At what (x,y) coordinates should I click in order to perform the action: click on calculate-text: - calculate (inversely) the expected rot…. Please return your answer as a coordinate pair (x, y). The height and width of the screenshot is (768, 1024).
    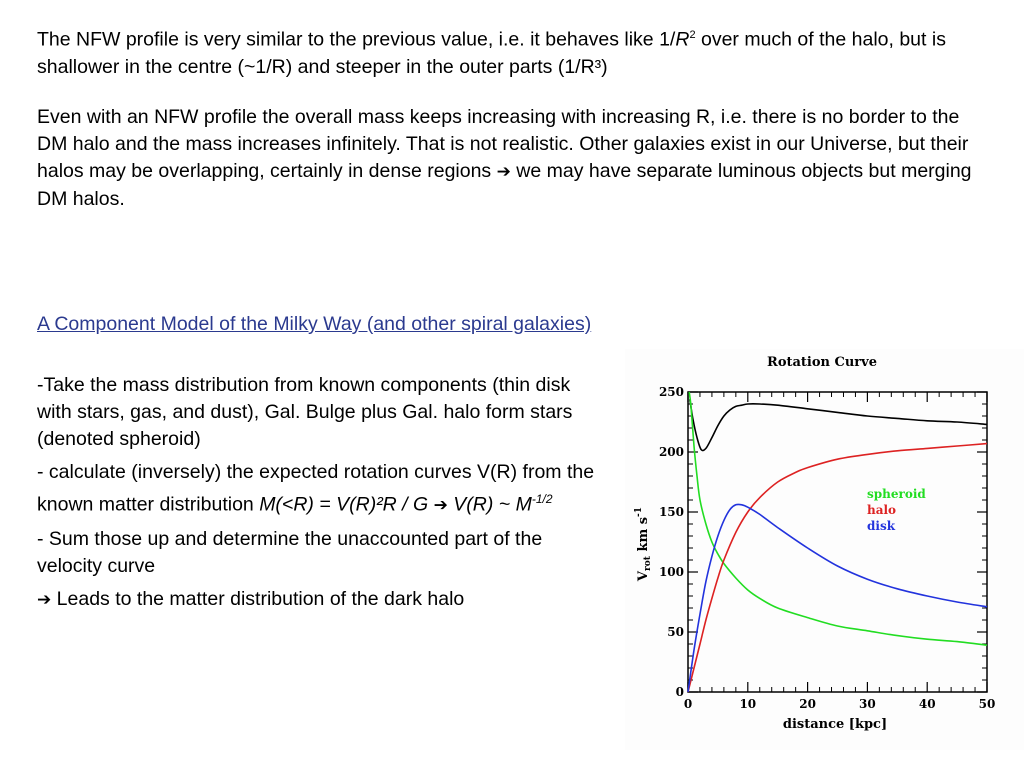
    Looking at the image, I should click on (316, 488).